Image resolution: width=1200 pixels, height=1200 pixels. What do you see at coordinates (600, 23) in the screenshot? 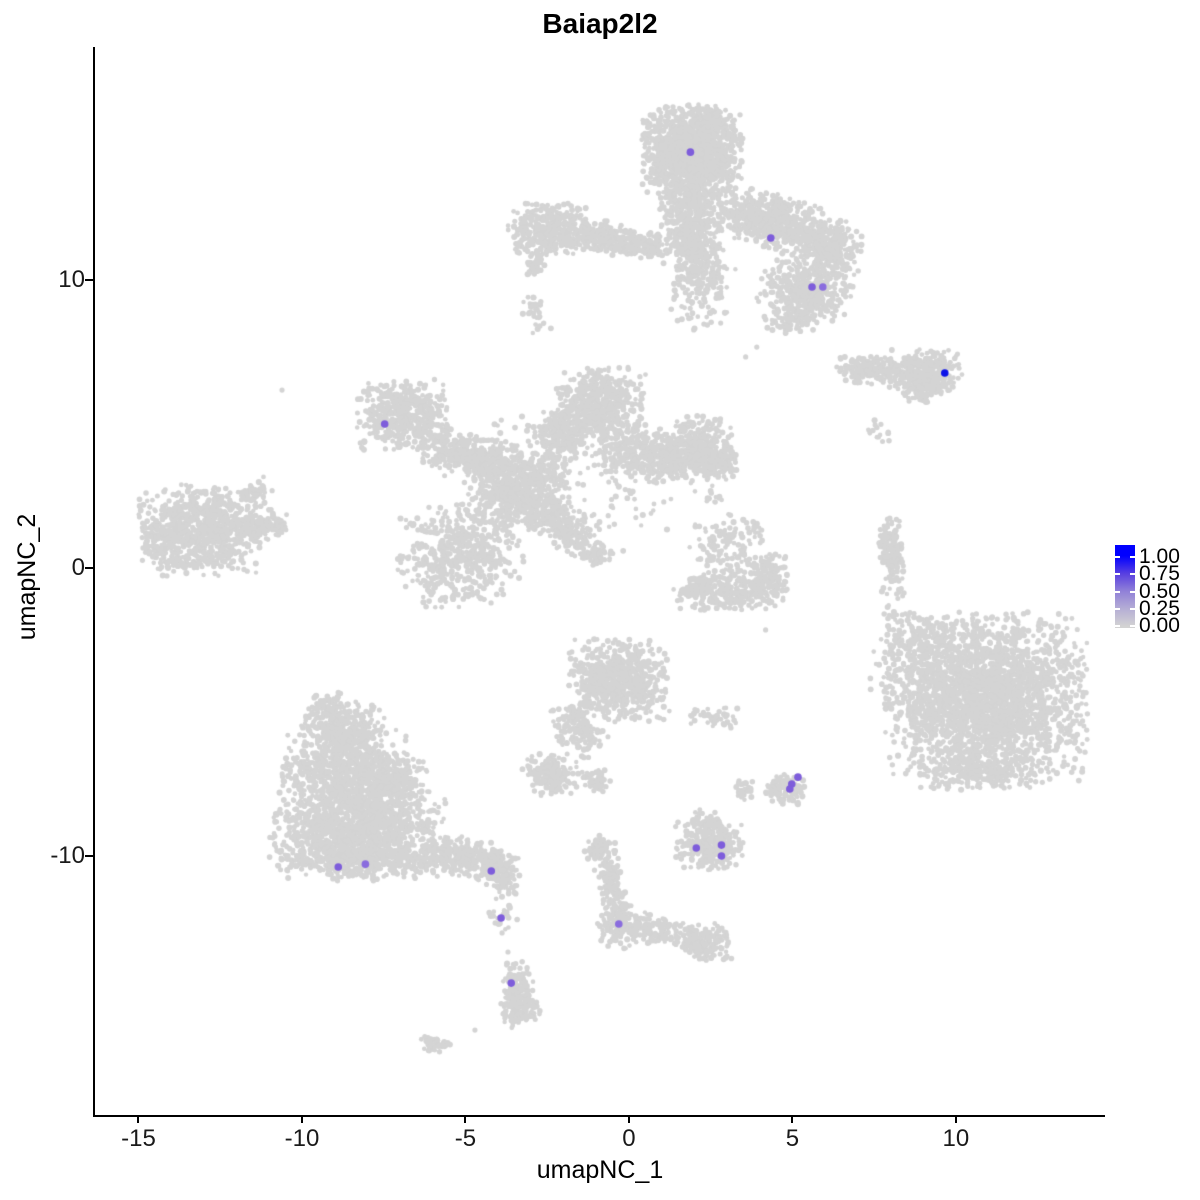
I see `plot-title: Baiap2l2` at bounding box center [600, 23].